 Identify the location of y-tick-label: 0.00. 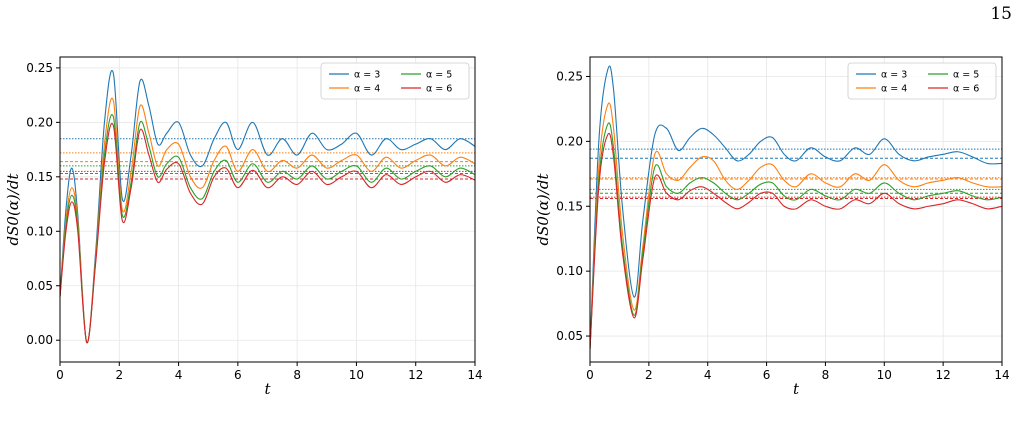
(39, 340).